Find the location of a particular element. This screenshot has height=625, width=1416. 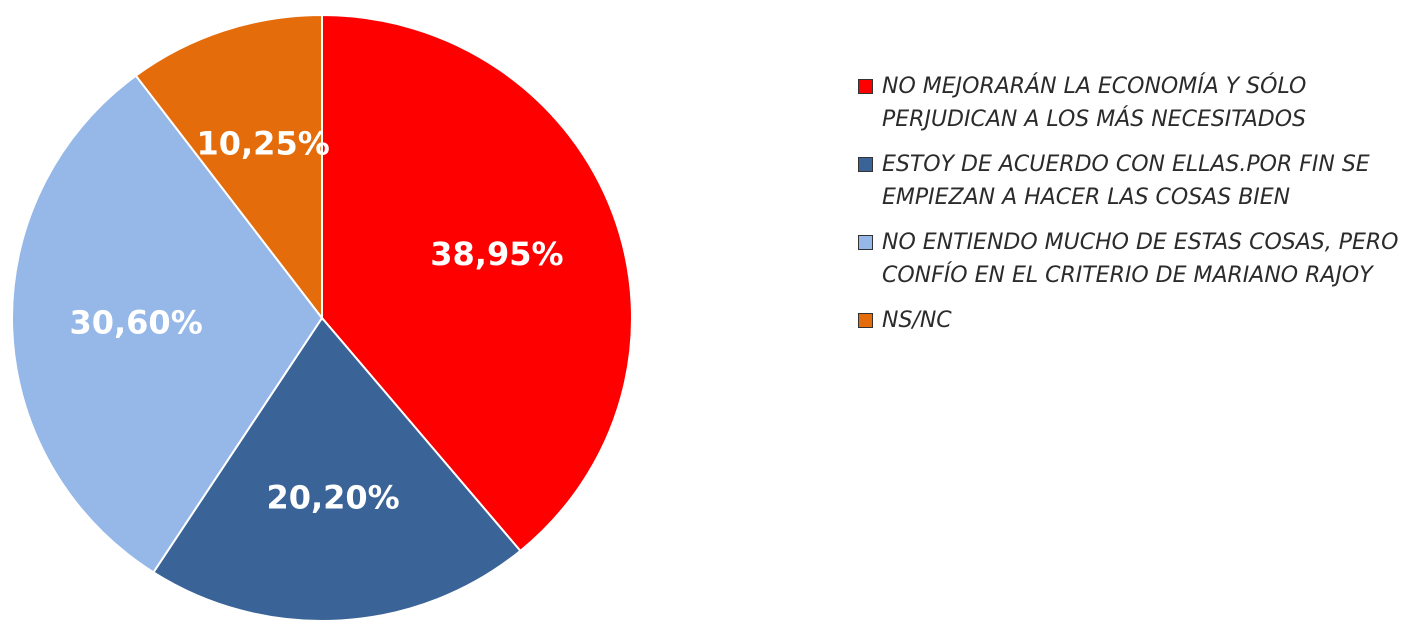

legend-item: NS/NC is located at coordinates (1130, 320).